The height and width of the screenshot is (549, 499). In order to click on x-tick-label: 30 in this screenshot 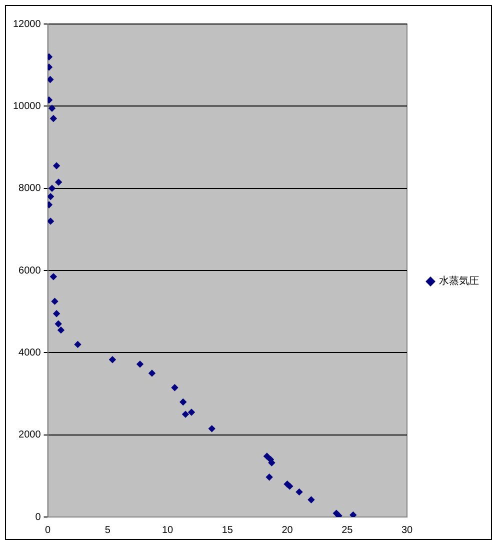, I will do `click(407, 530)`.